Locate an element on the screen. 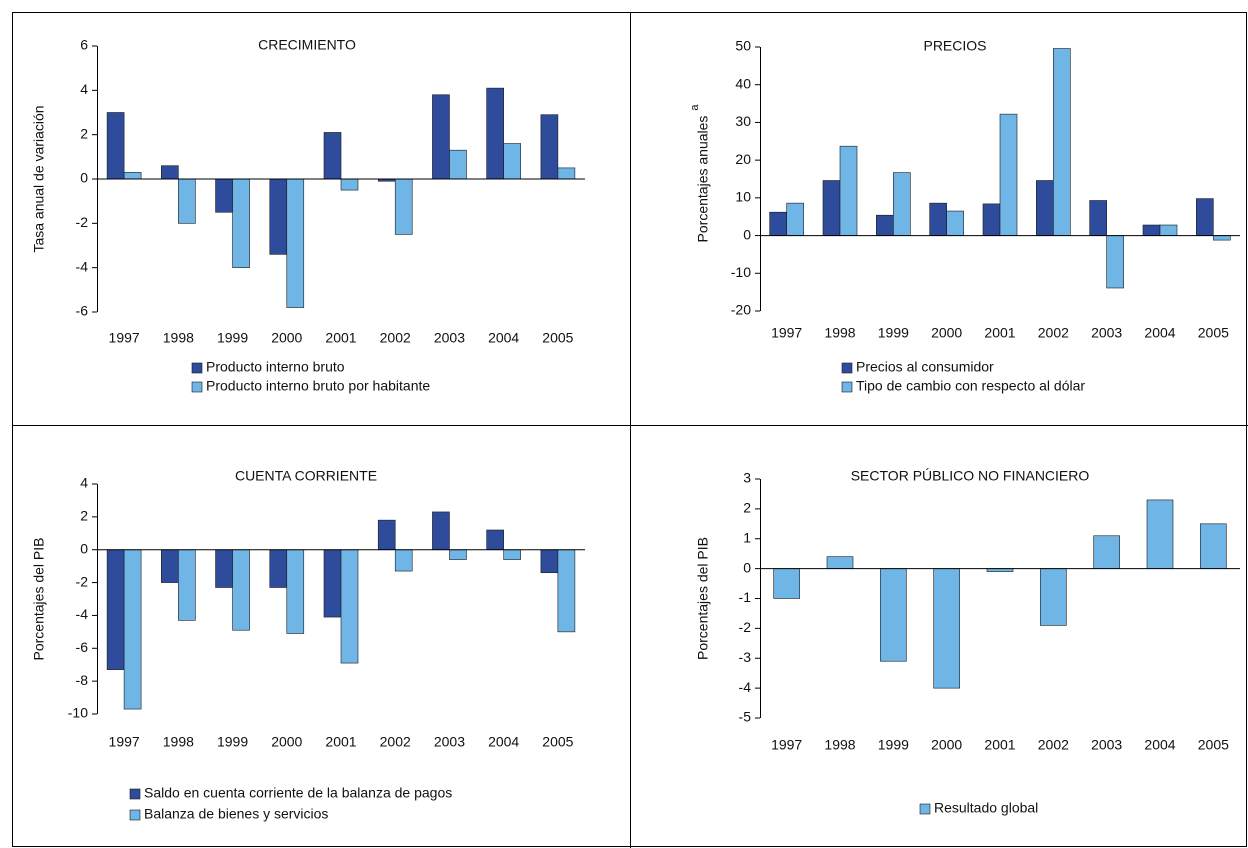 The height and width of the screenshot is (848, 1248). y-tick-label: 6 is located at coordinates (84, 45).